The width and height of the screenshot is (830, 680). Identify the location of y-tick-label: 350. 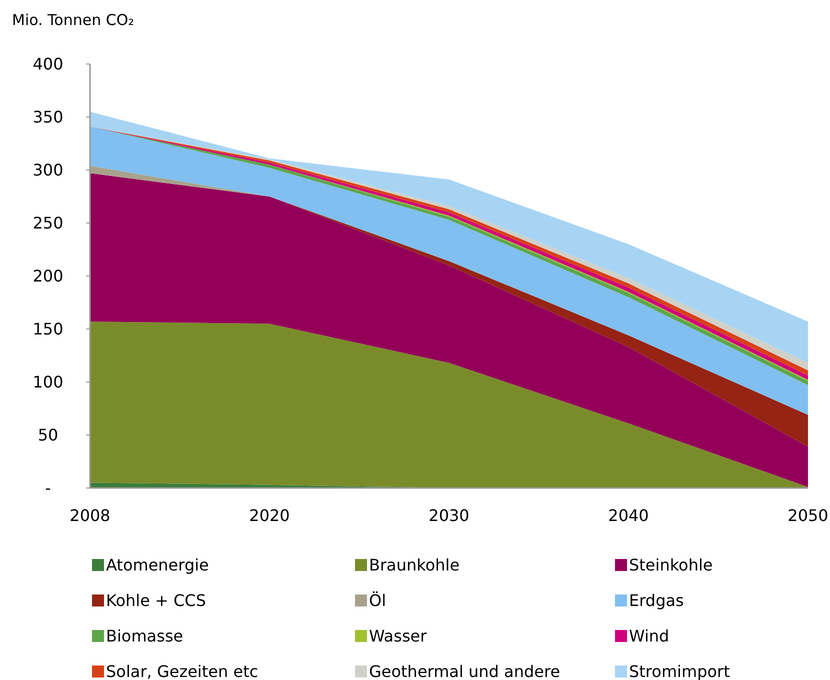
(48, 117).